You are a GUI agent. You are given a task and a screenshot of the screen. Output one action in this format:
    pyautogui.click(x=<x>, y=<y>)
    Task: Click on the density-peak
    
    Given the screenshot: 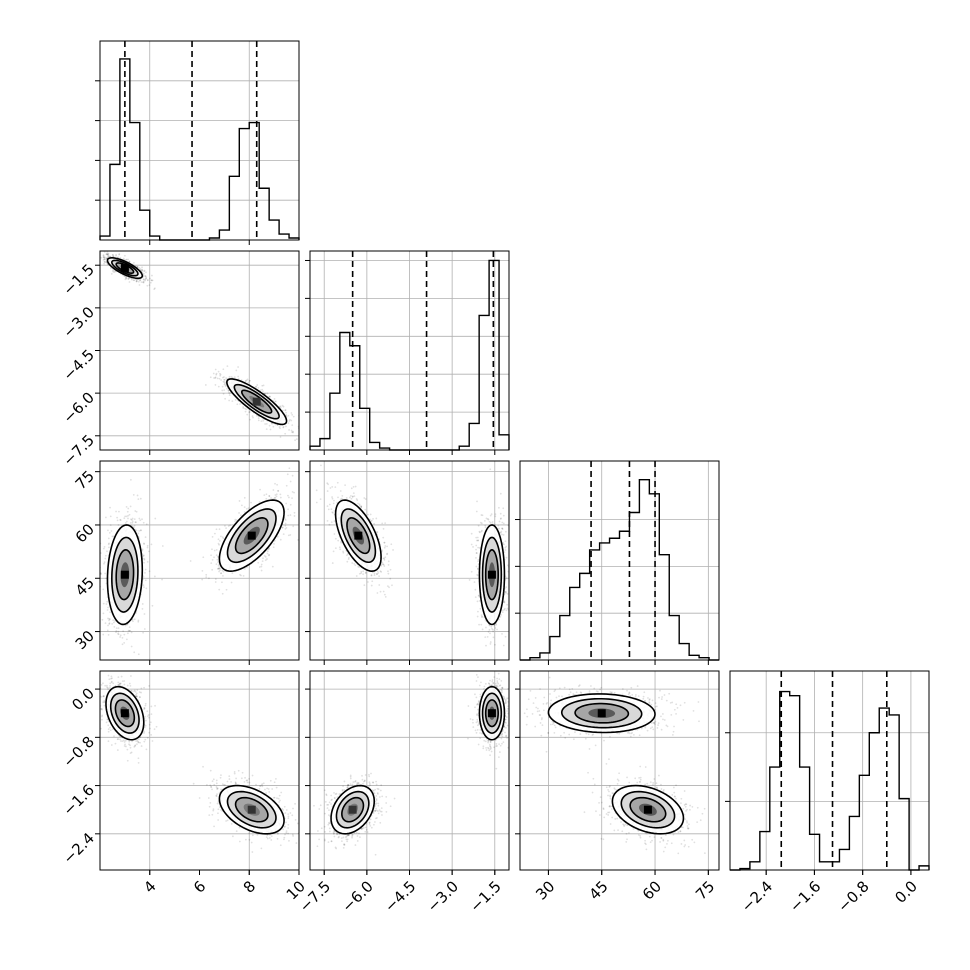 What is the action you would take?
    pyautogui.click(x=256, y=401)
    